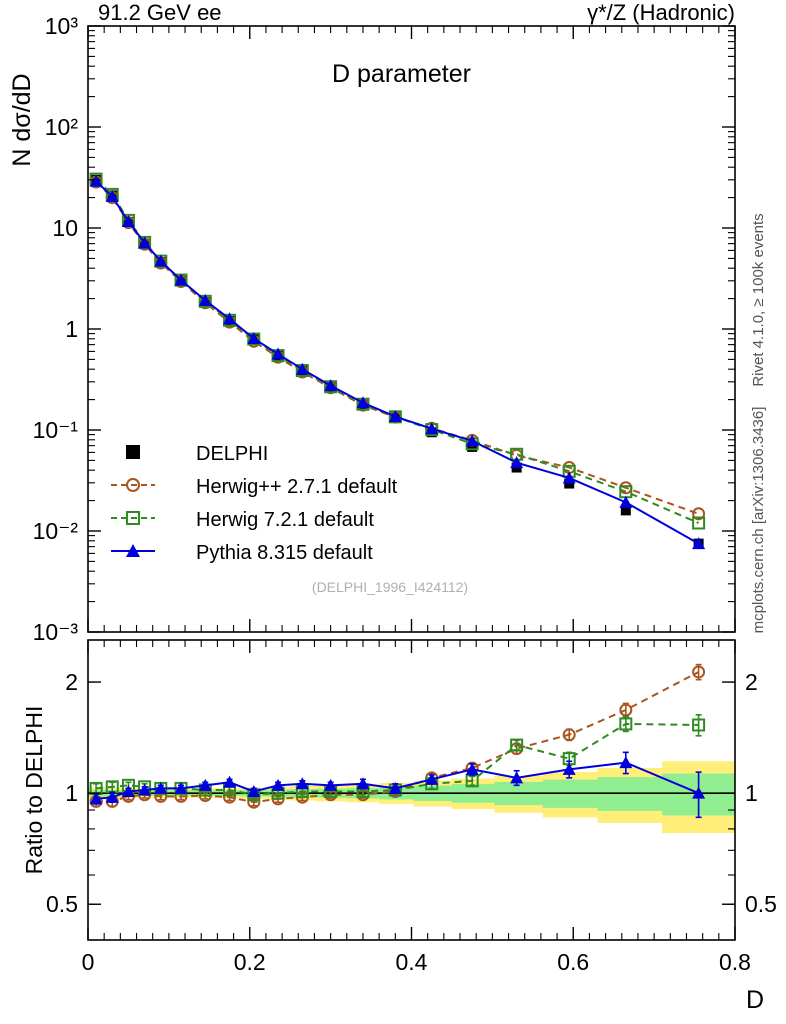 This screenshot has height=1024, width=786. What do you see at coordinates (62, 127) in the screenshot?
I see `y-tick-label: 10²` at bounding box center [62, 127].